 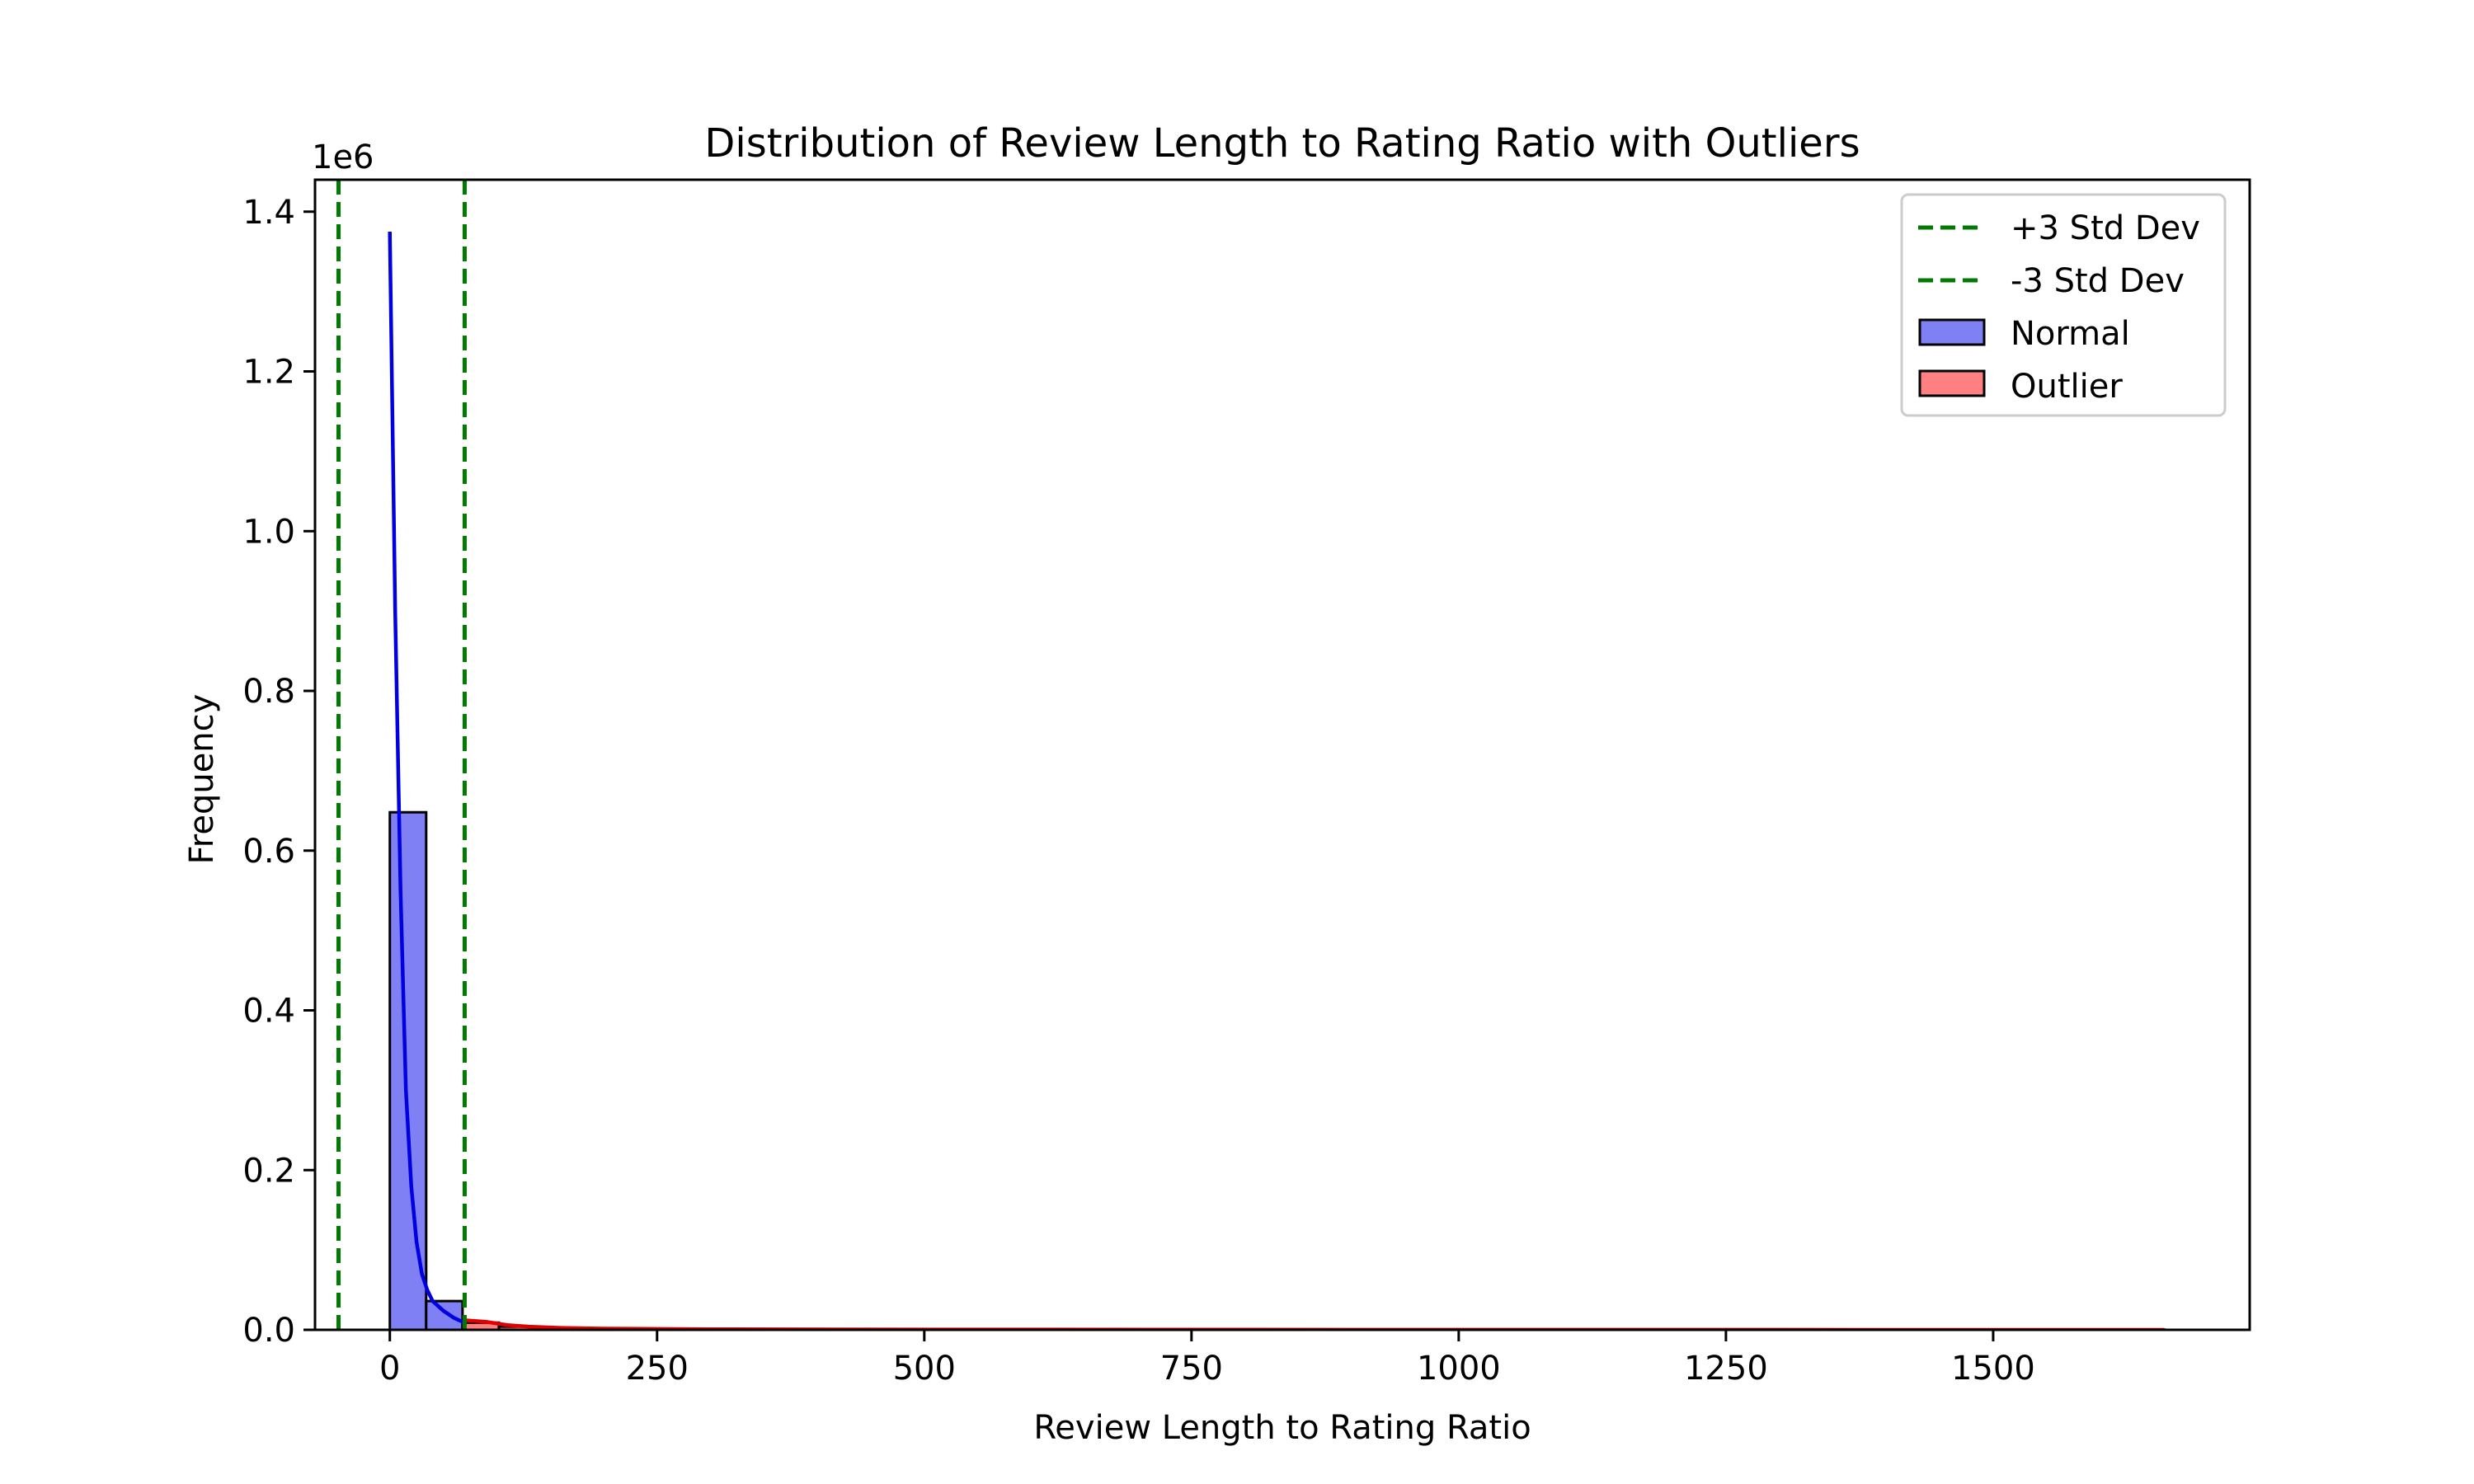 What do you see at coordinates (343, 157) in the screenshot?
I see `y-multiplier-label: 1e6` at bounding box center [343, 157].